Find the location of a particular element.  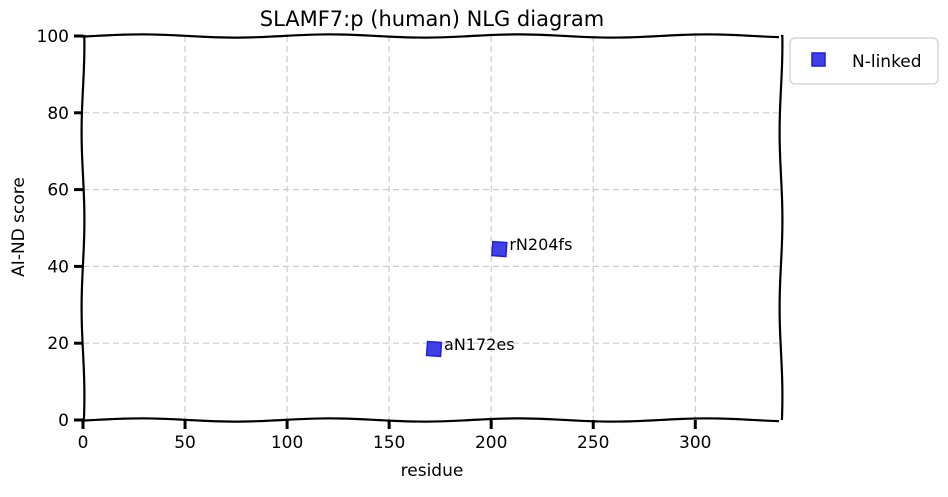

data-point-label: rN204fs is located at coordinates (540, 244).